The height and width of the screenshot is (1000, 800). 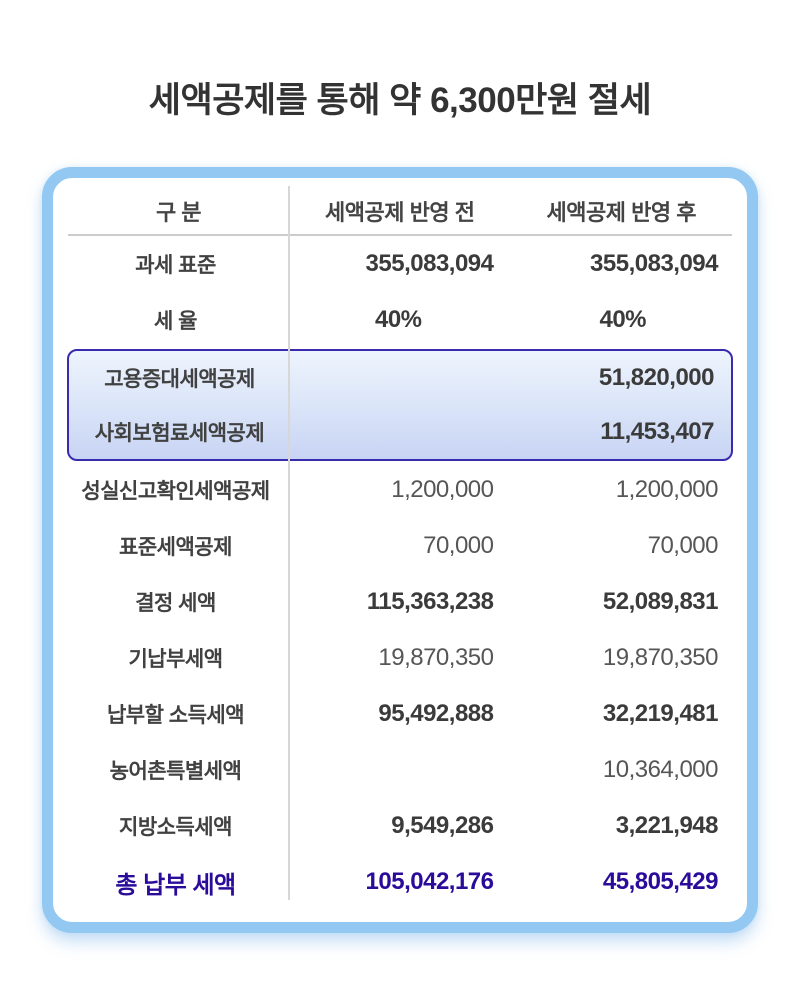 What do you see at coordinates (660, 657) in the screenshot?
I see `row-after-value: 19,870,350` at bounding box center [660, 657].